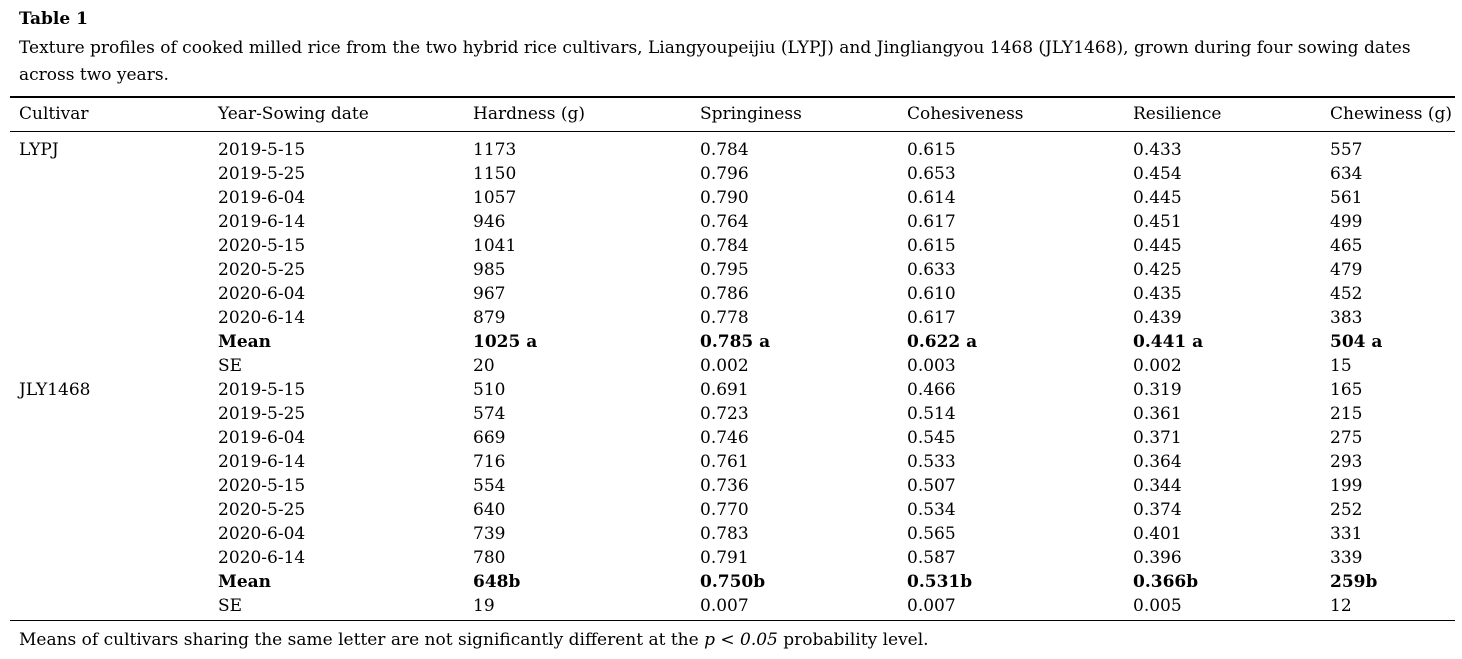 The height and width of the screenshot is (659, 1462). I want to click on table-cell: 2019-5-25, so click(262, 414).